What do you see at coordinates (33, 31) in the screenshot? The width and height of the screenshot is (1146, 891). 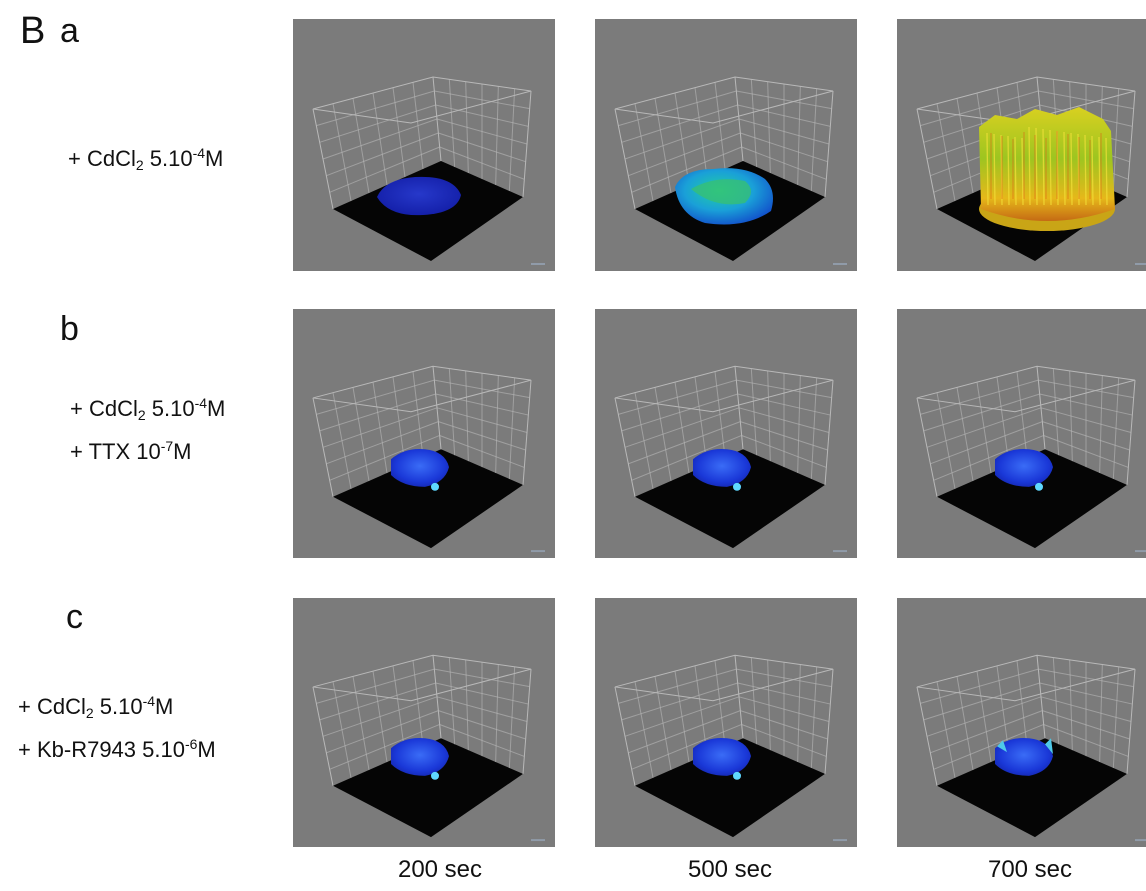 I see `panel-label: B` at bounding box center [33, 31].